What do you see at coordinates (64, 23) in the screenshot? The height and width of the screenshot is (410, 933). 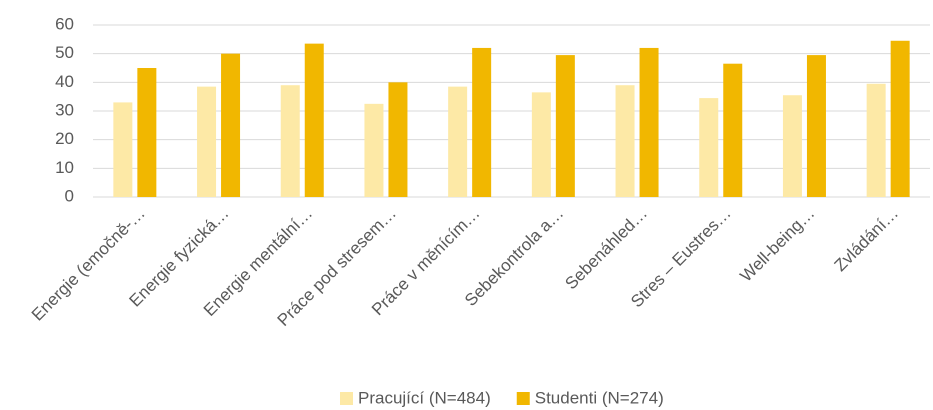 I see `y-tick-label: 60` at bounding box center [64, 23].